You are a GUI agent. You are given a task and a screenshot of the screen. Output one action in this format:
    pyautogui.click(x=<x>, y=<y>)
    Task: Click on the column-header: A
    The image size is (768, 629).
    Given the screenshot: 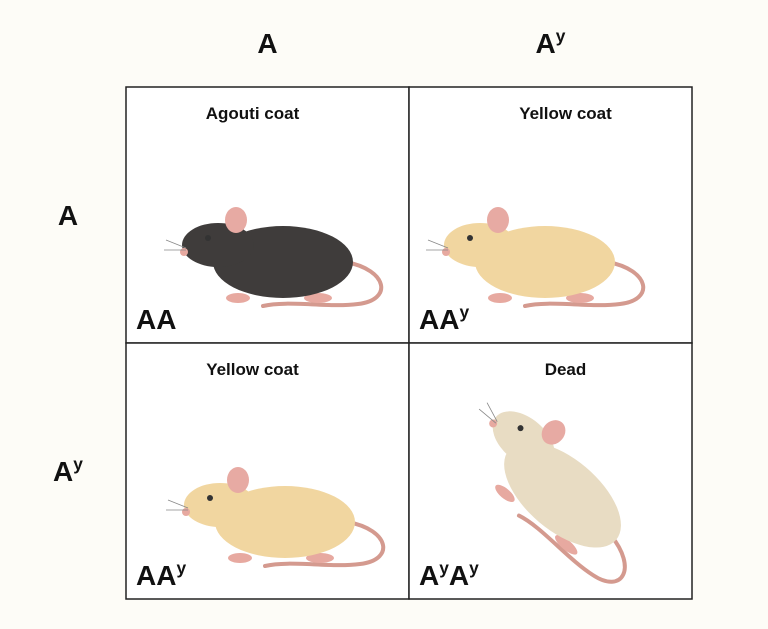 What is the action you would take?
    pyautogui.click(x=267, y=43)
    